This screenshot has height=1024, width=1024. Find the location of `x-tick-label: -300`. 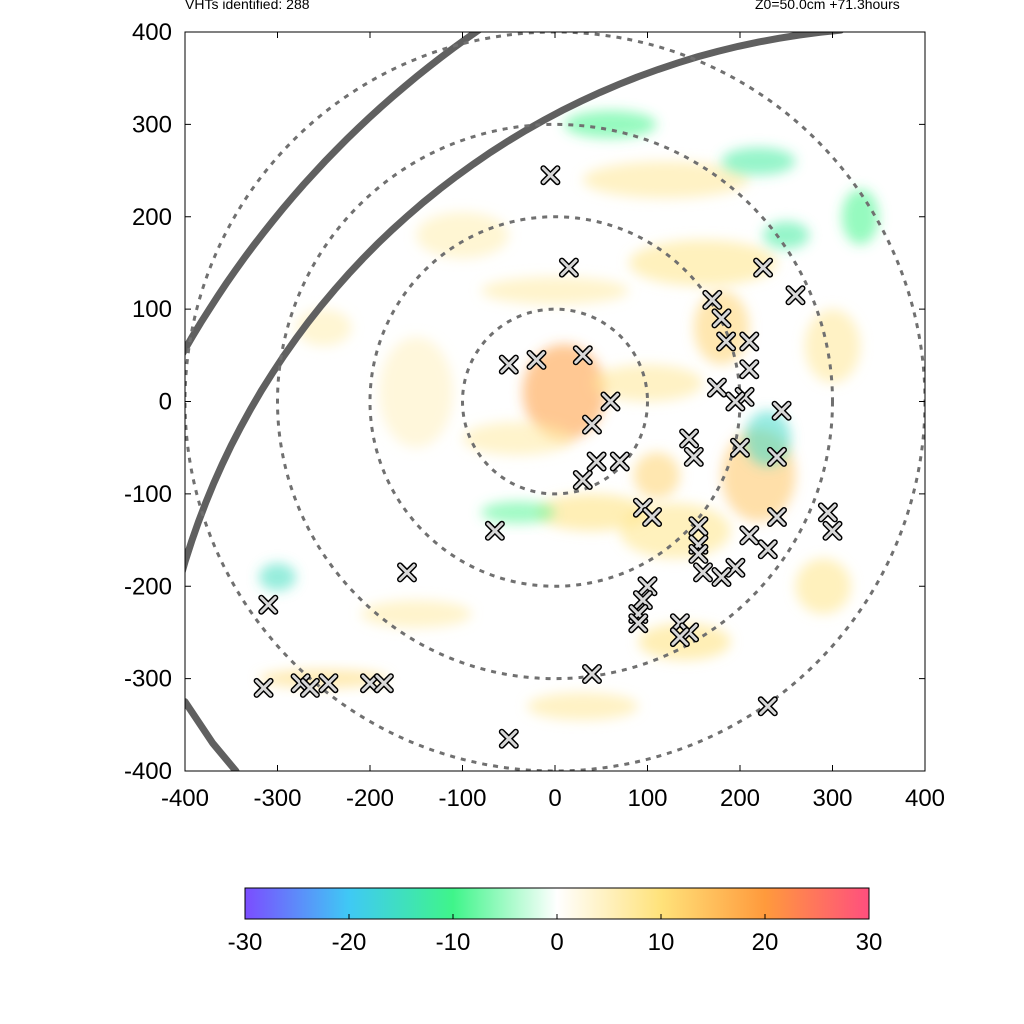

x-tick-label: -300 is located at coordinates (277, 798).